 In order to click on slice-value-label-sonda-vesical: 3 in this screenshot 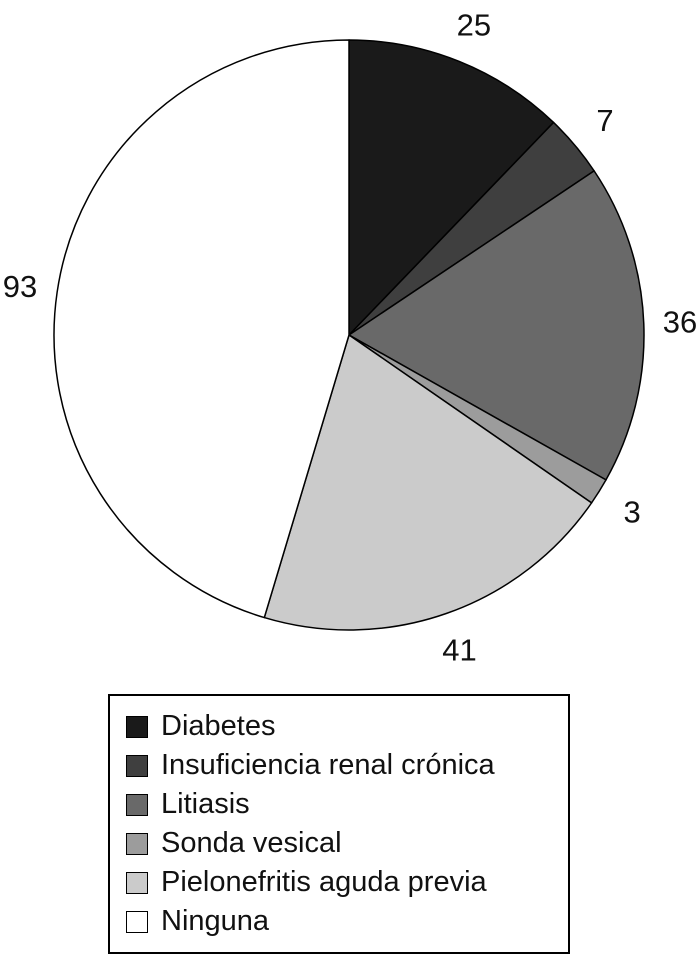, I will do `click(631, 512)`.